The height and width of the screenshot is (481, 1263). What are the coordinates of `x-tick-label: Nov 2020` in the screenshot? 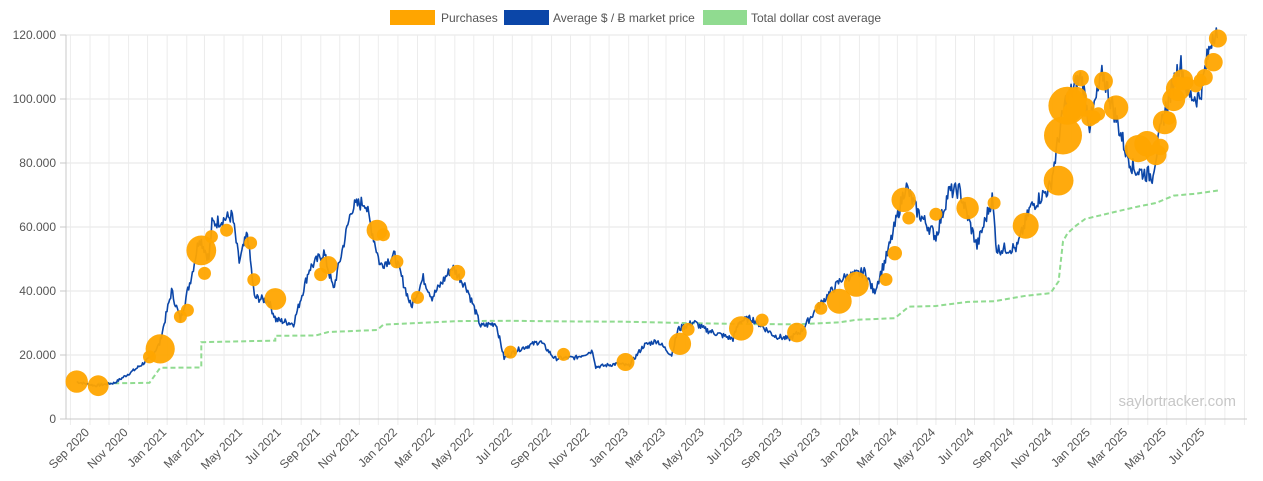 It's located at (107, 448).